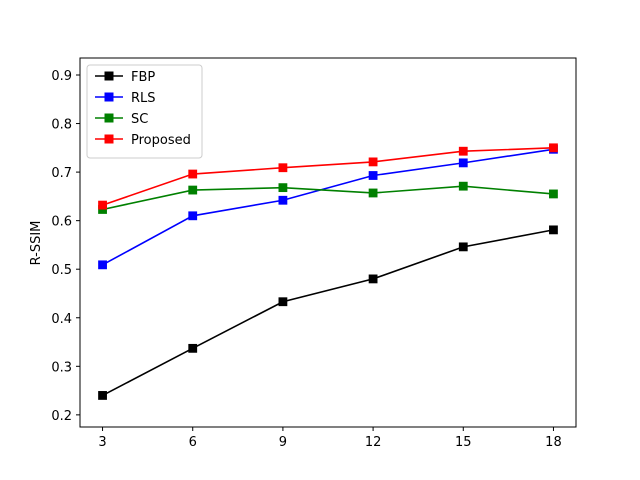 The image size is (640, 480). I want to click on y-tick-label: 0.8, so click(61, 125).